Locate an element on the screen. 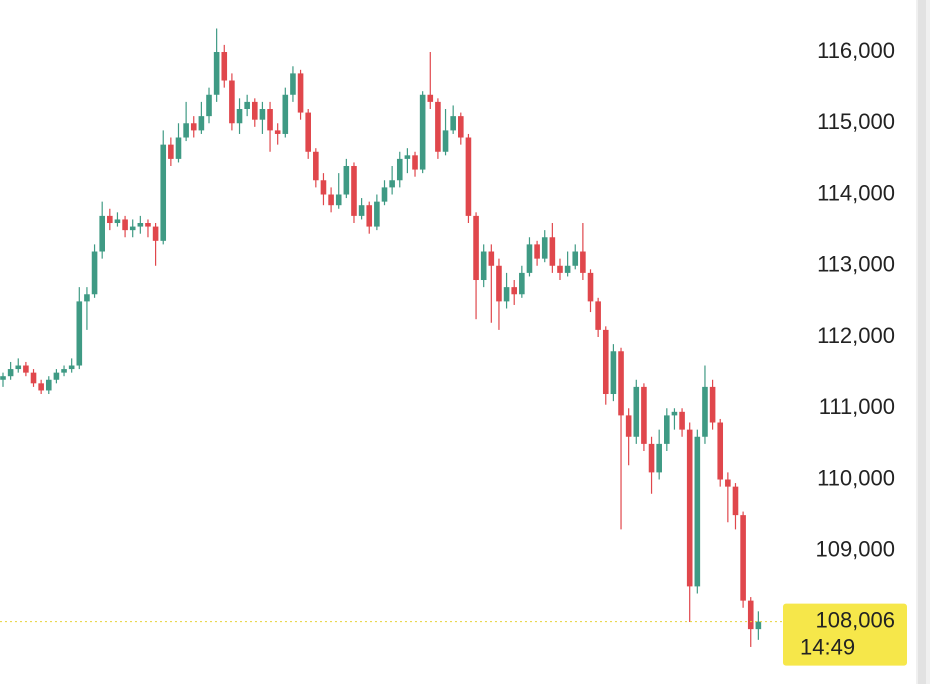  y-tick-label: 114,000 is located at coordinates (856, 192).